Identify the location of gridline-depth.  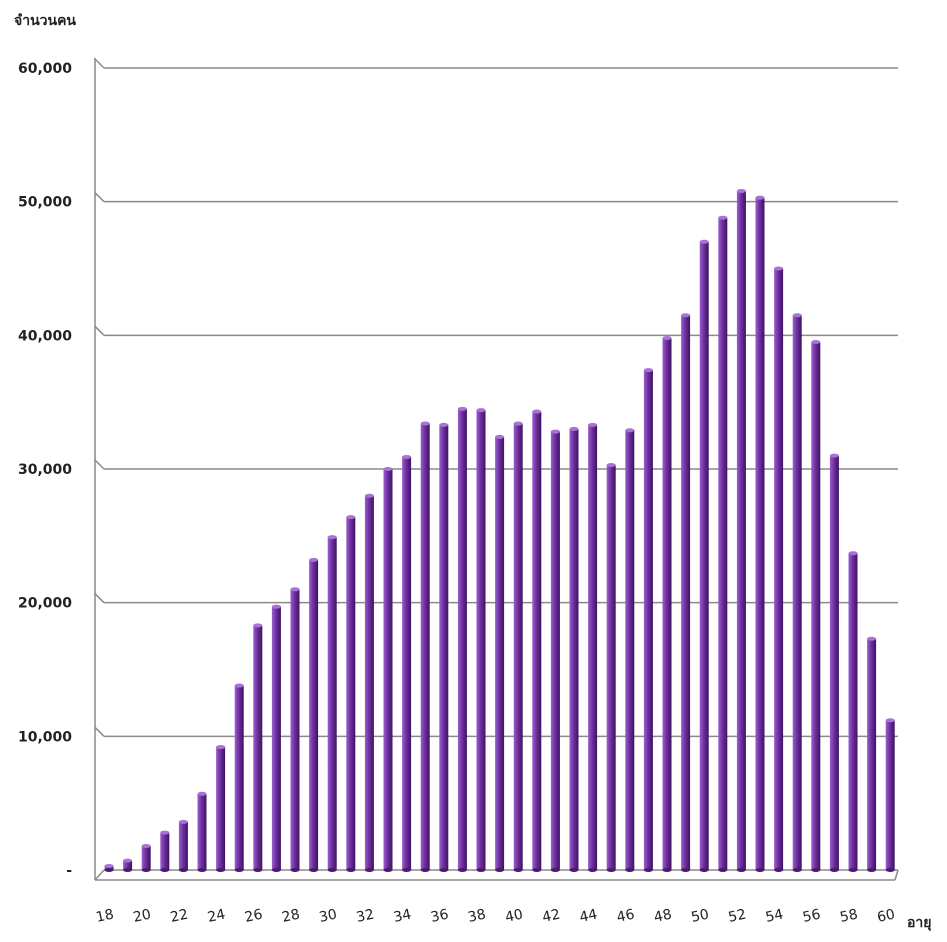
(99, 330).